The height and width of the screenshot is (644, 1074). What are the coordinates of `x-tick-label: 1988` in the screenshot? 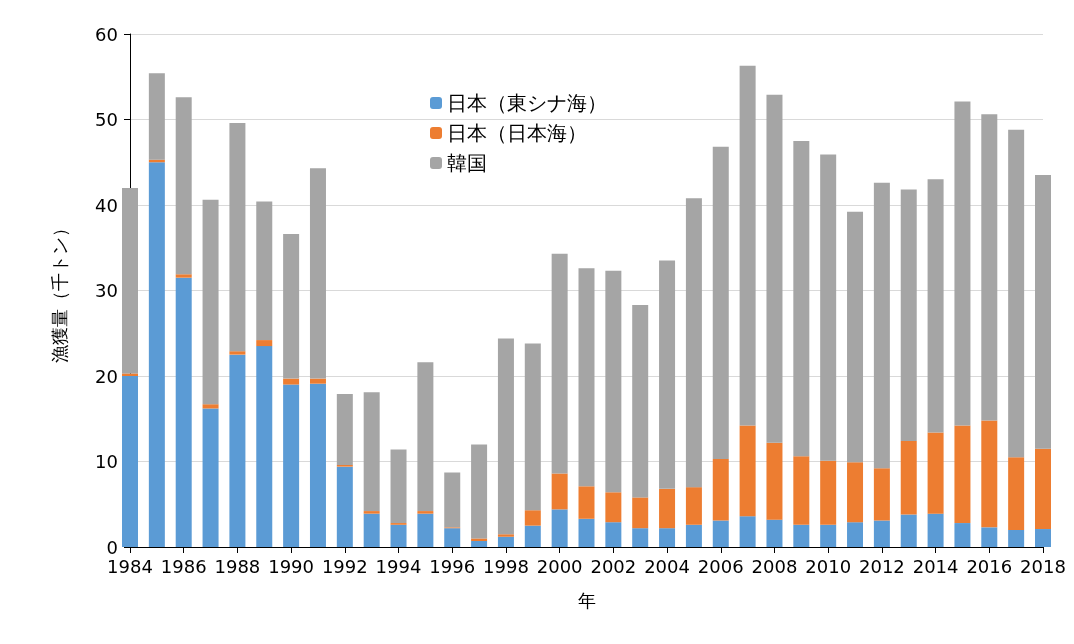 It's located at (237, 566).